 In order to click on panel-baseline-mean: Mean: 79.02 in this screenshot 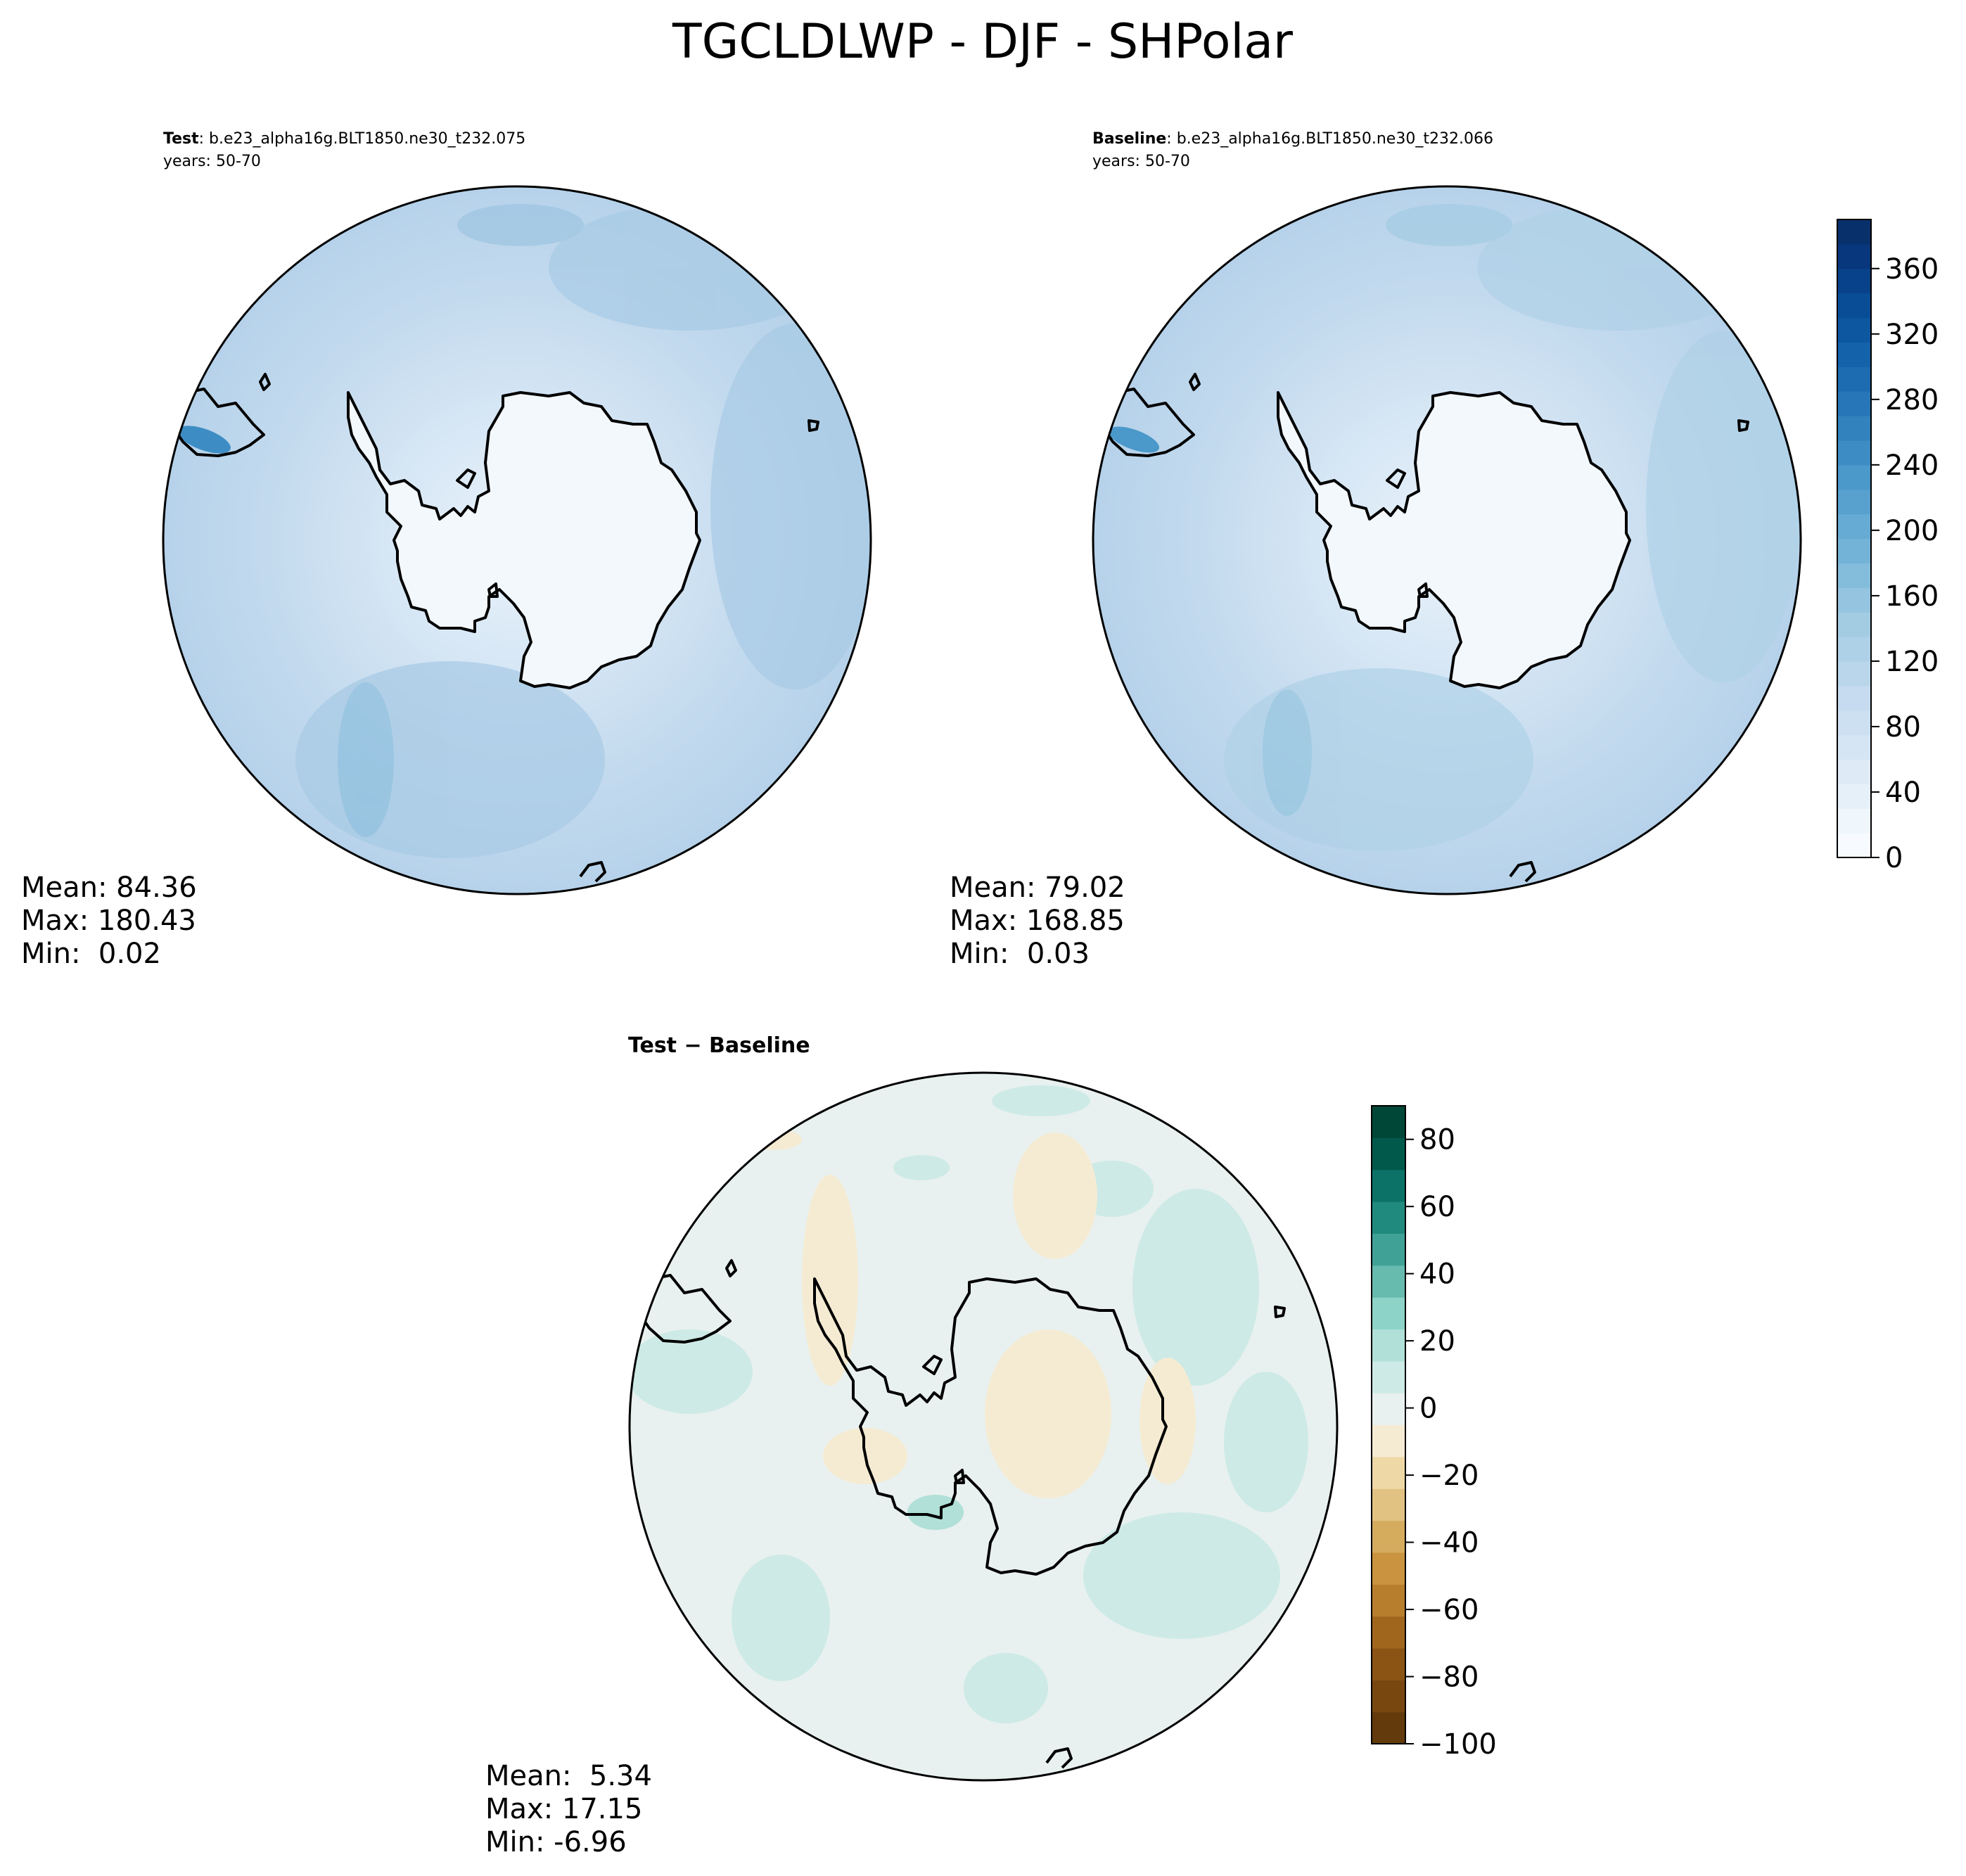, I will do `click(1037, 888)`.